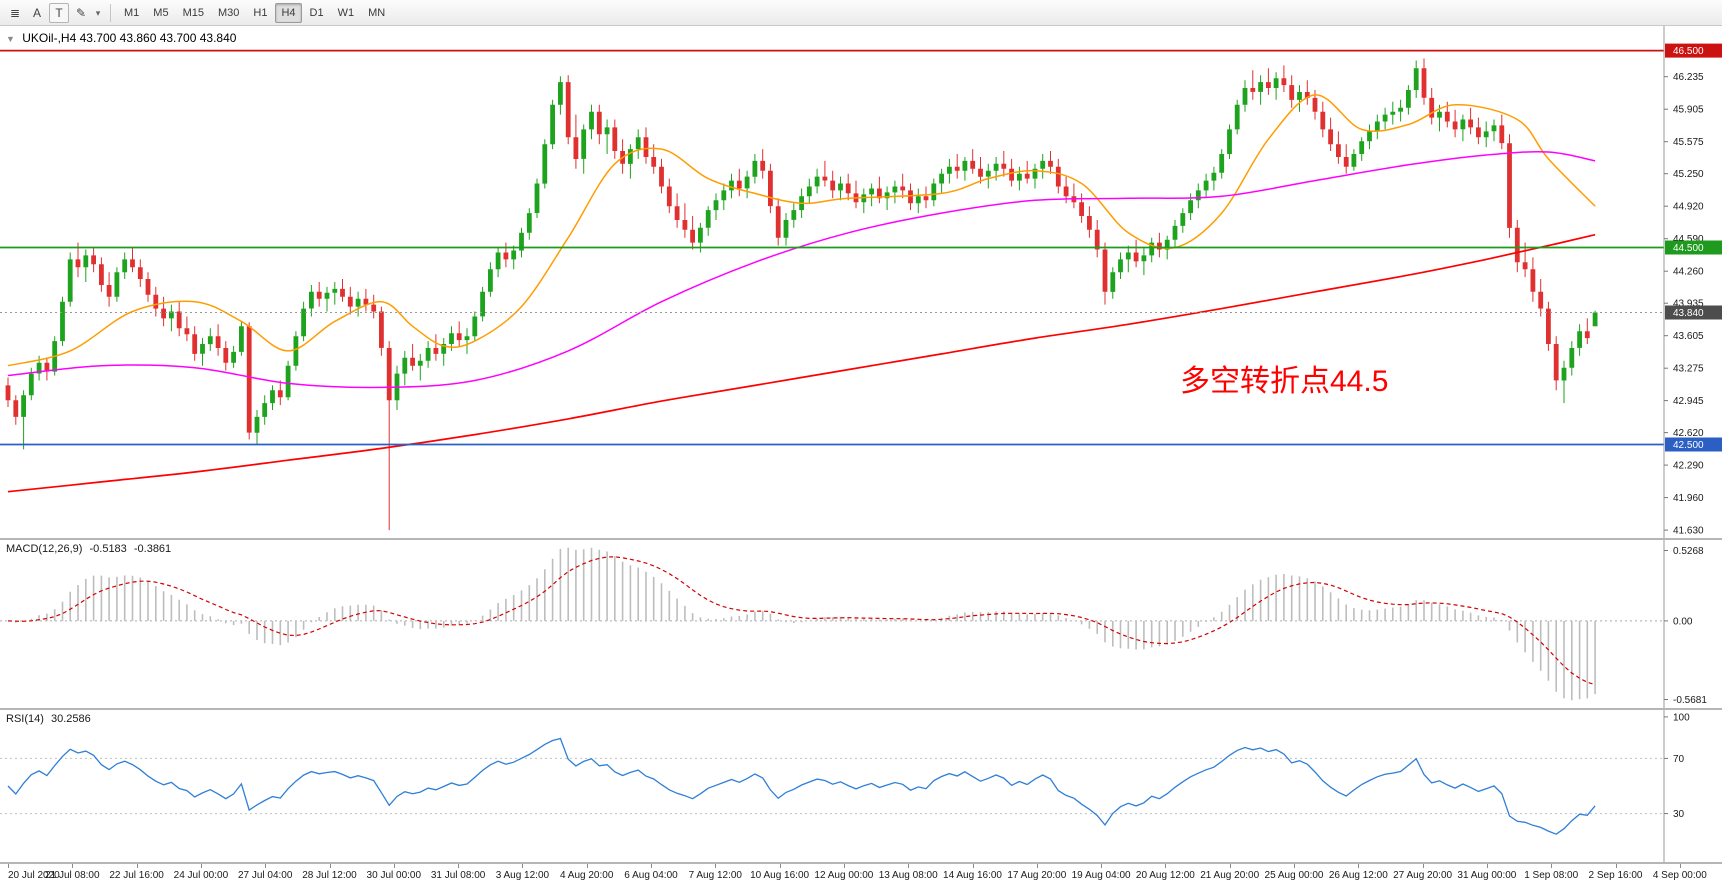  Describe the element at coordinates (1165, 875) in the screenshot. I see `time-axis-label: 20 Aug 12:00` at that location.